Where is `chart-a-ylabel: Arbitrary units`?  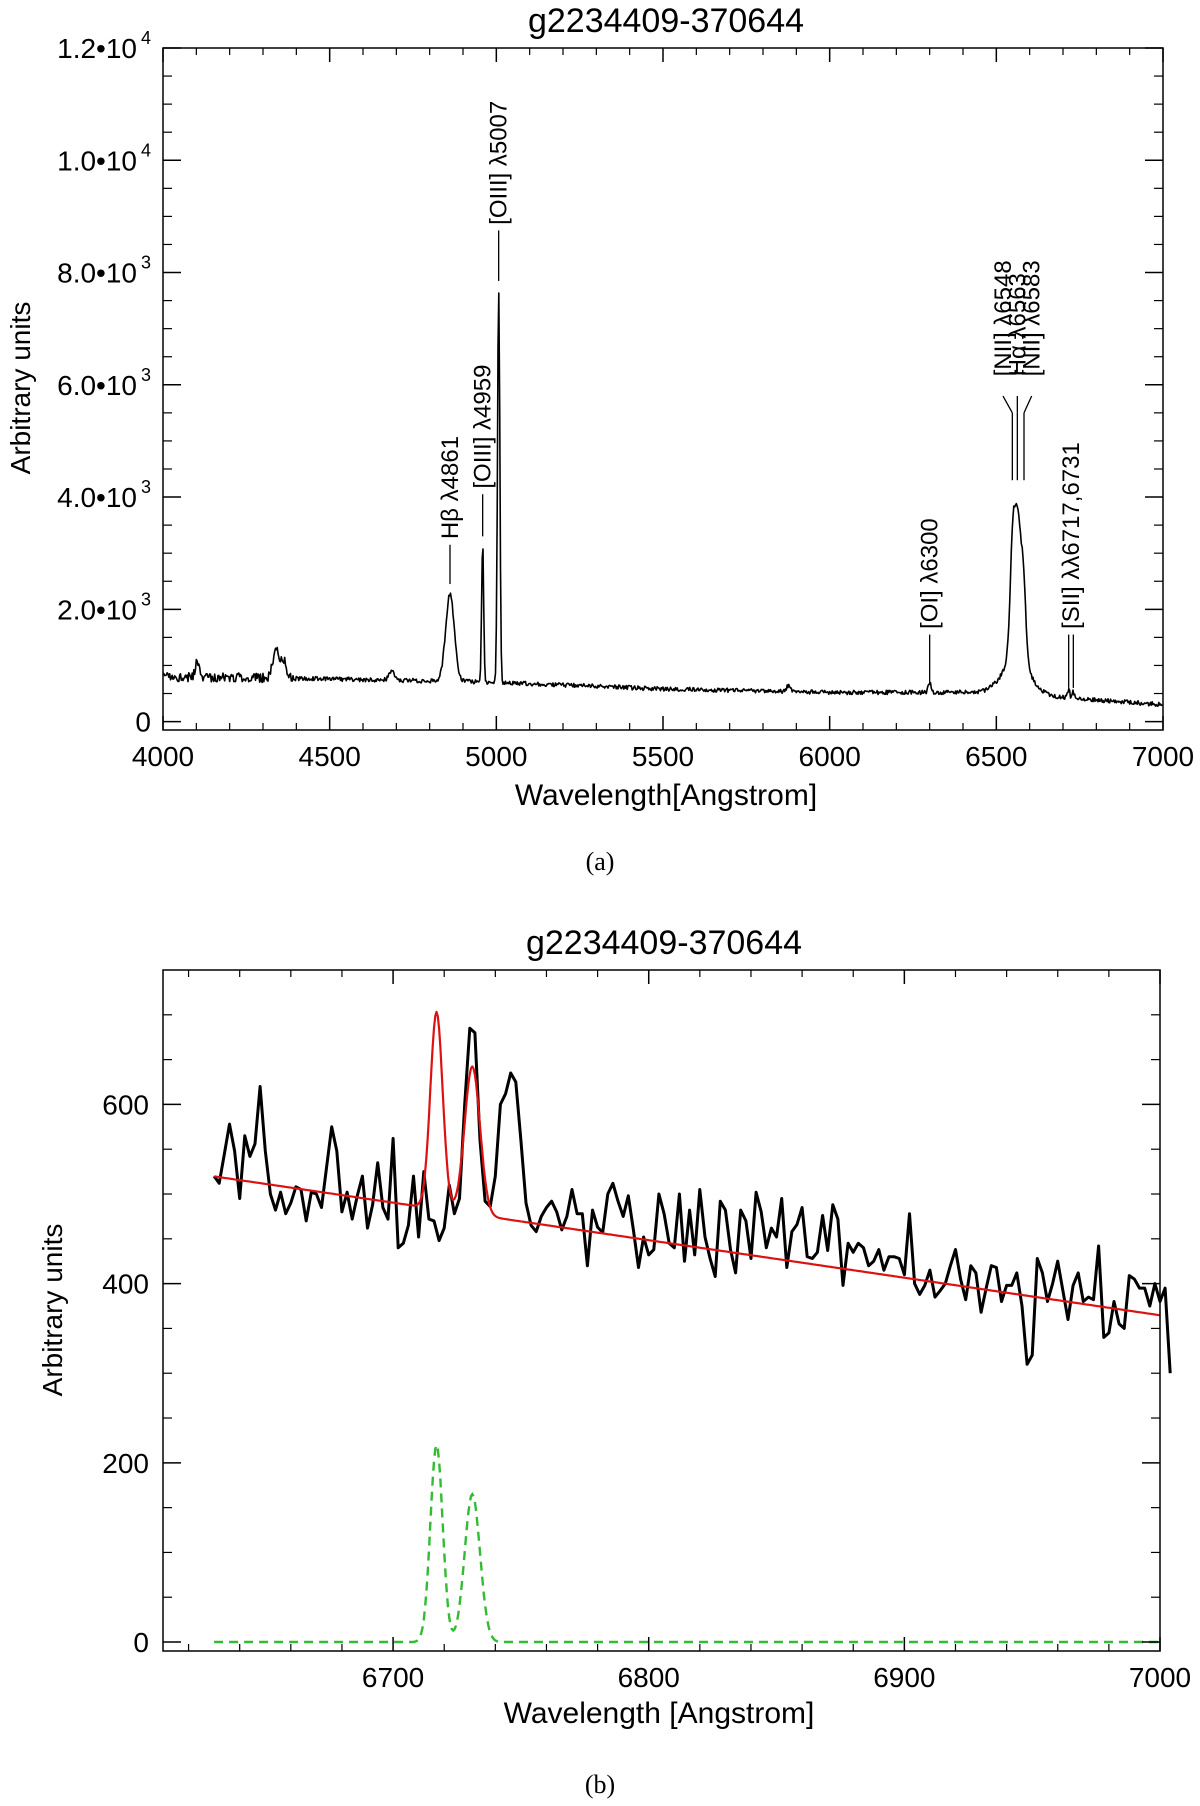
chart-a-ylabel: Arbitrary units is located at coordinates (20, 388).